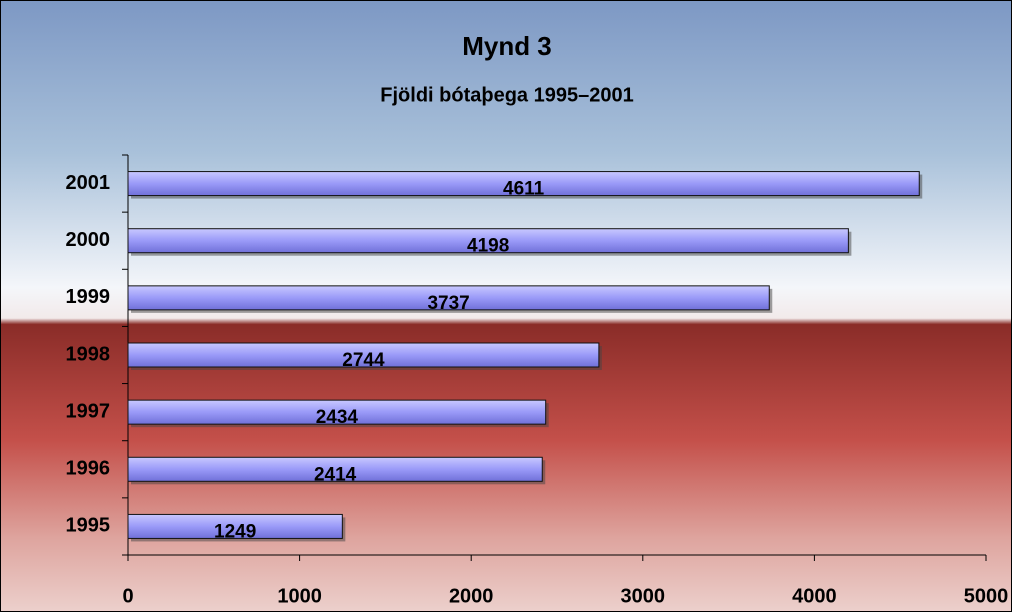 Image resolution: width=1013 pixels, height=613 pixels. Describe the element at coordinates (471, 596) in the screenshot. I see `x-tick-label: 2000` at that location.